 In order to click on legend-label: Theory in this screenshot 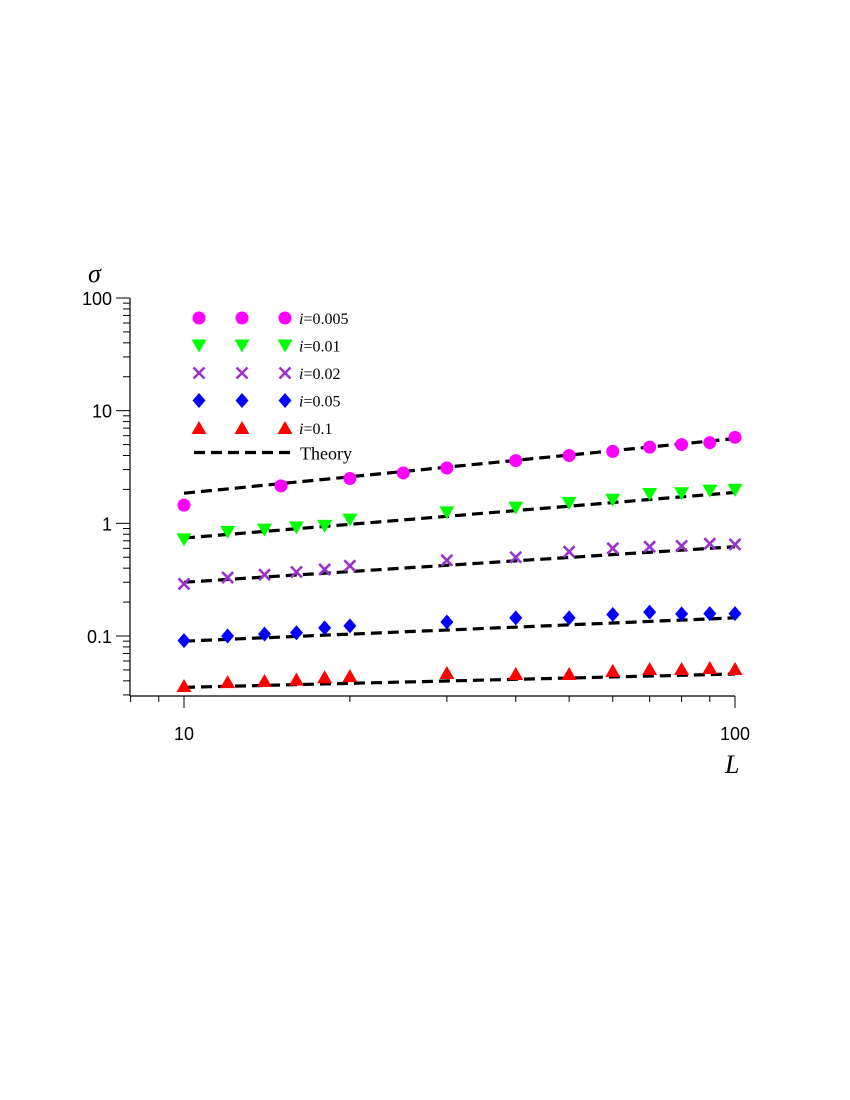, I will do `click(326, 454)`.